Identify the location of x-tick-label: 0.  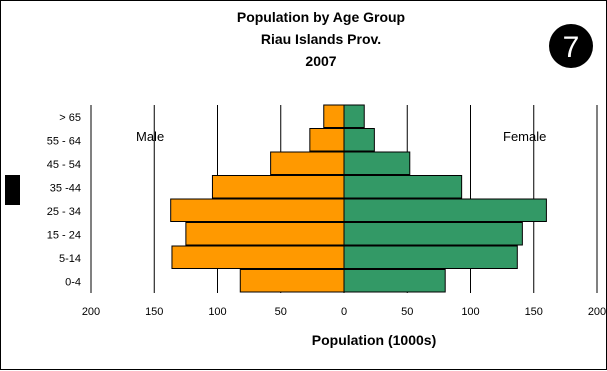
(344, 312).